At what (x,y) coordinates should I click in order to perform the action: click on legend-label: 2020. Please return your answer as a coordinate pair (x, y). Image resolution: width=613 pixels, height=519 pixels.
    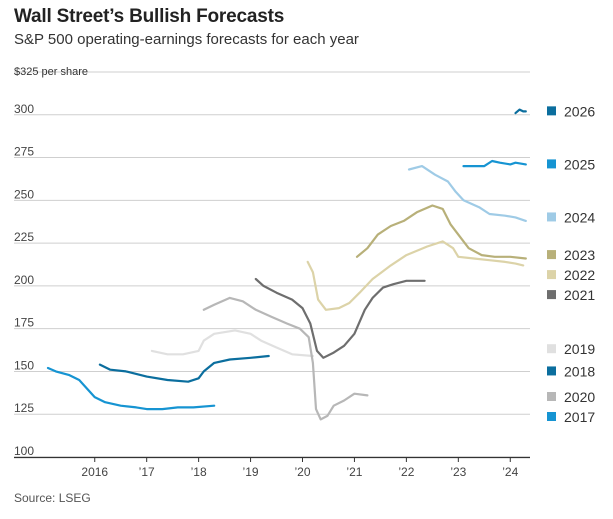
    Looking at the image, I should click on (579, 397).